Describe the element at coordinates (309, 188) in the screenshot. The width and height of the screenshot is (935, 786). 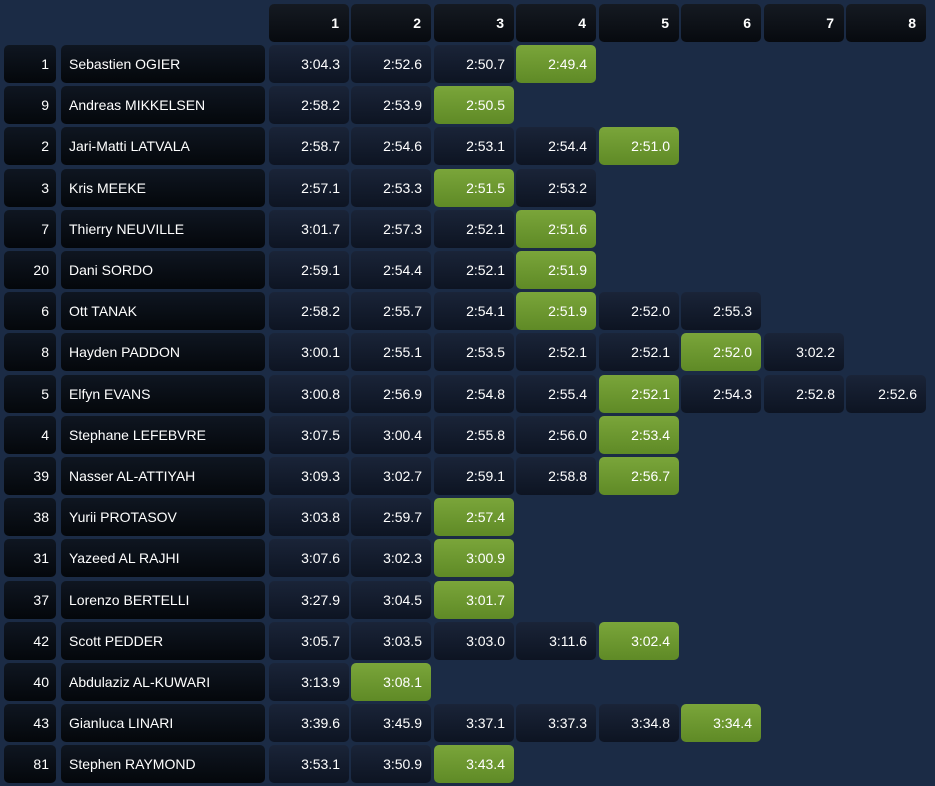
I see `time-cell: 2:57.1` at that location.